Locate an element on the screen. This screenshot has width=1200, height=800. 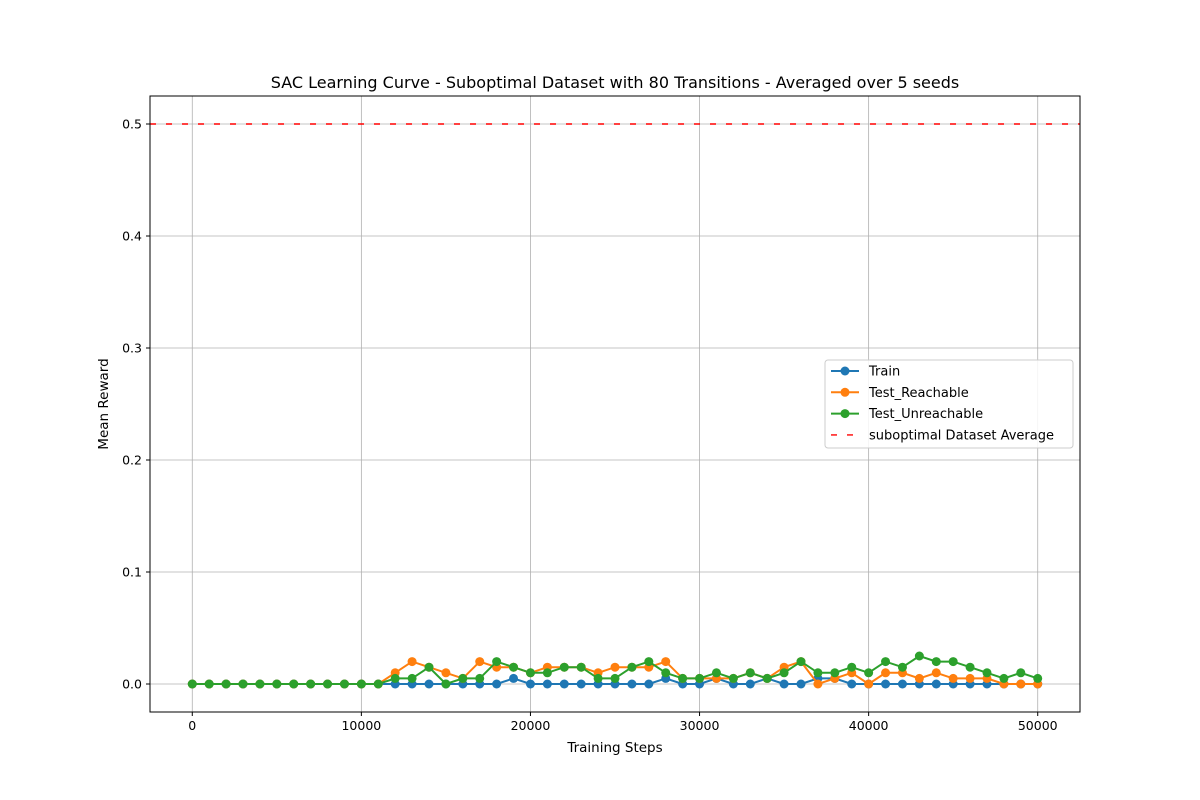
x-tick-label: 0 is located at coordinates (192, 725).